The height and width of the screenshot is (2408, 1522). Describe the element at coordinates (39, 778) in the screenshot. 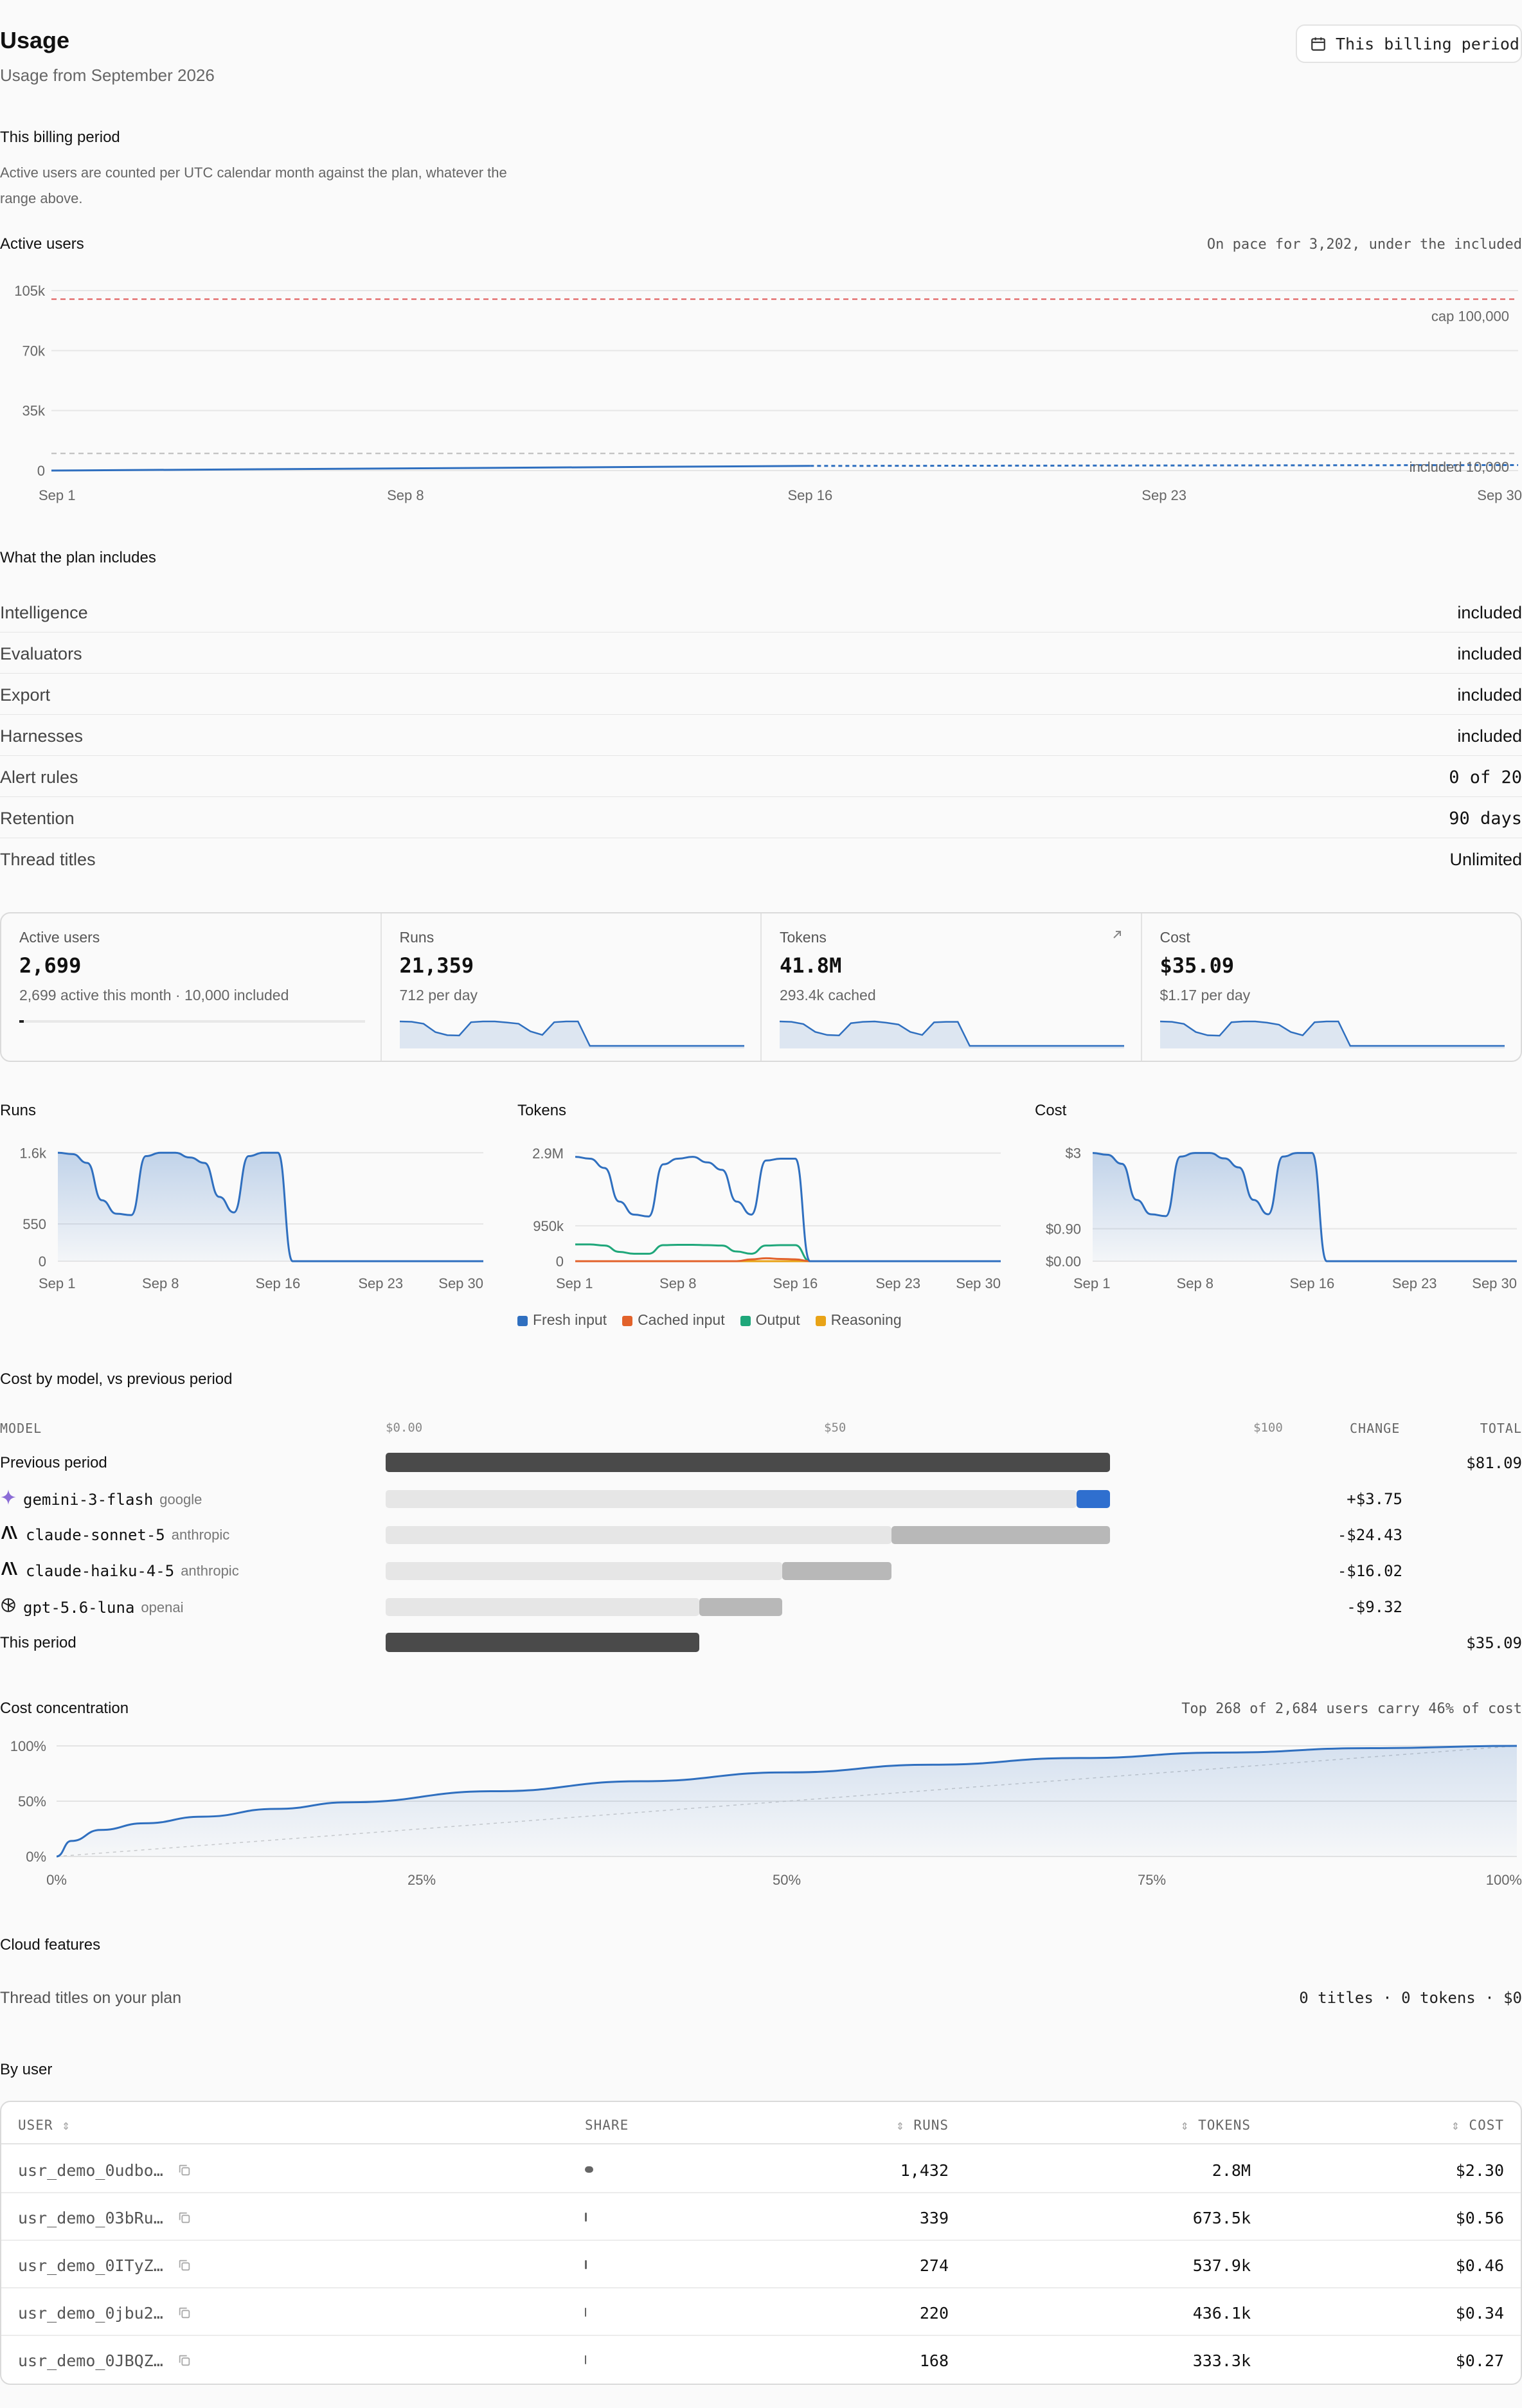

I see `plan-row-label: Alert rules` at that location.